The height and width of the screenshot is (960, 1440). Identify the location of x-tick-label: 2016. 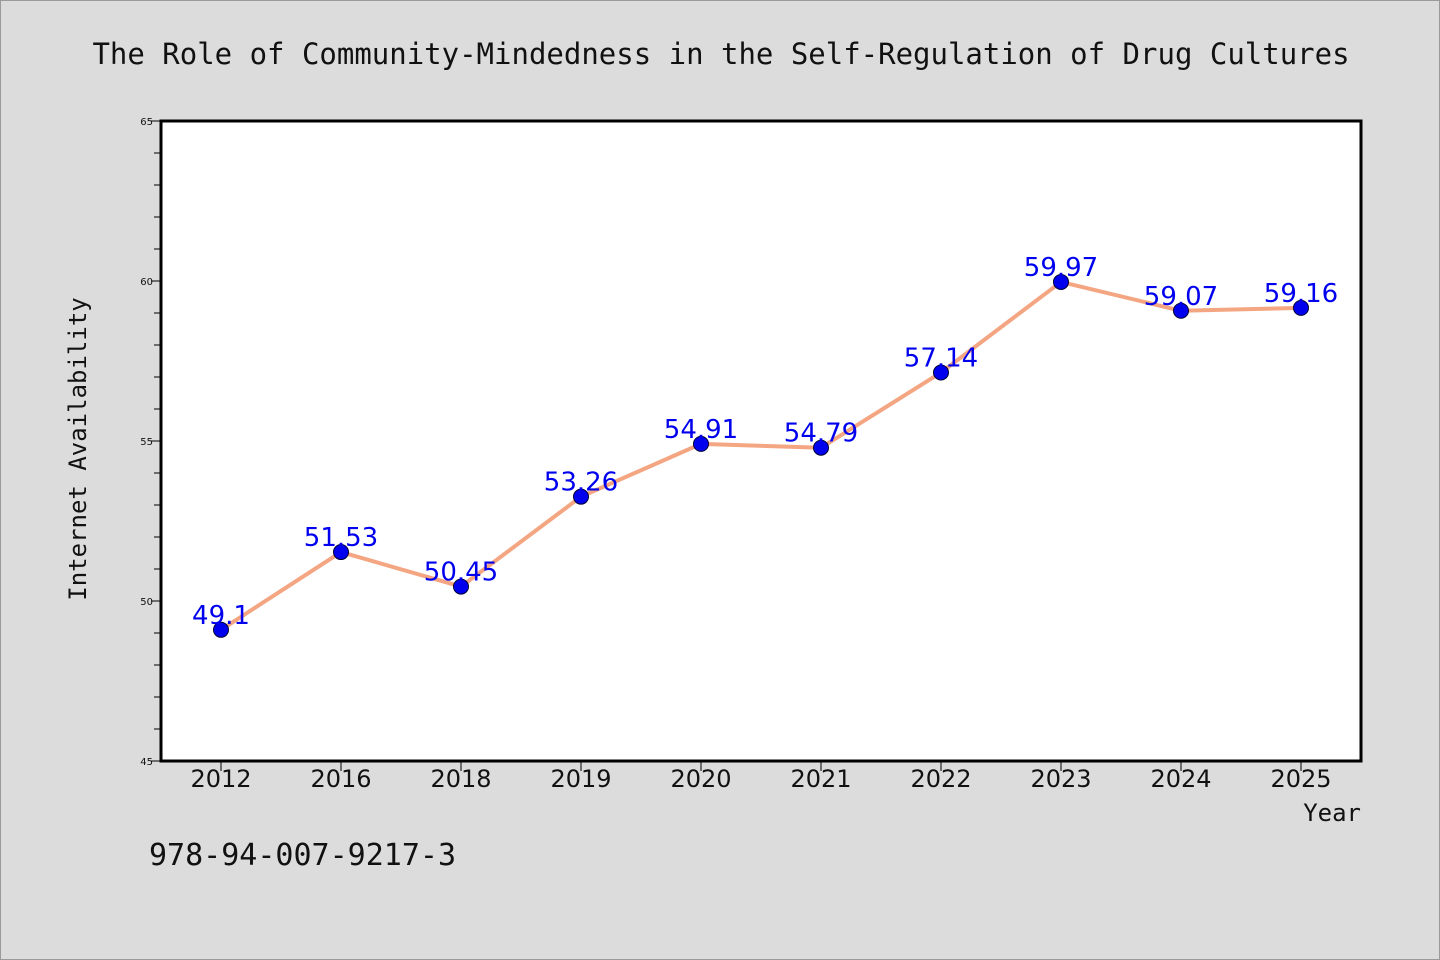
(340, 779).